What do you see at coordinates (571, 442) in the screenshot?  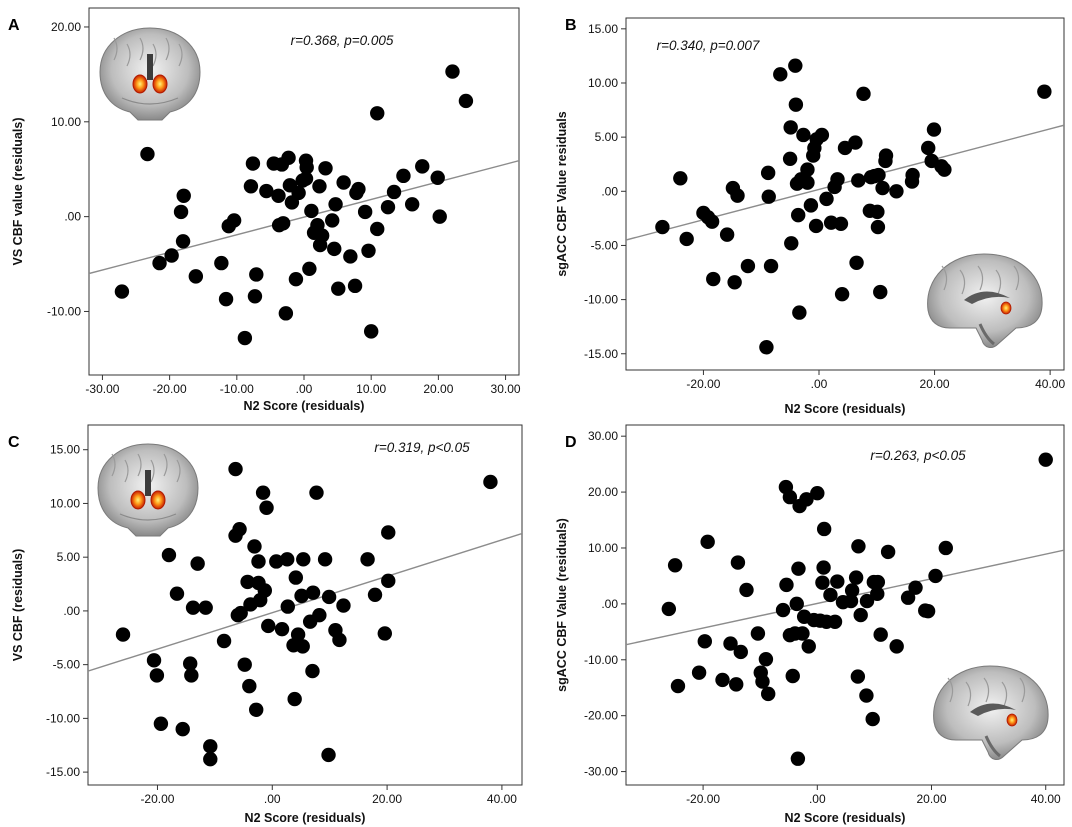 I see `panel-letter: D` at bounding box center [571, 442].